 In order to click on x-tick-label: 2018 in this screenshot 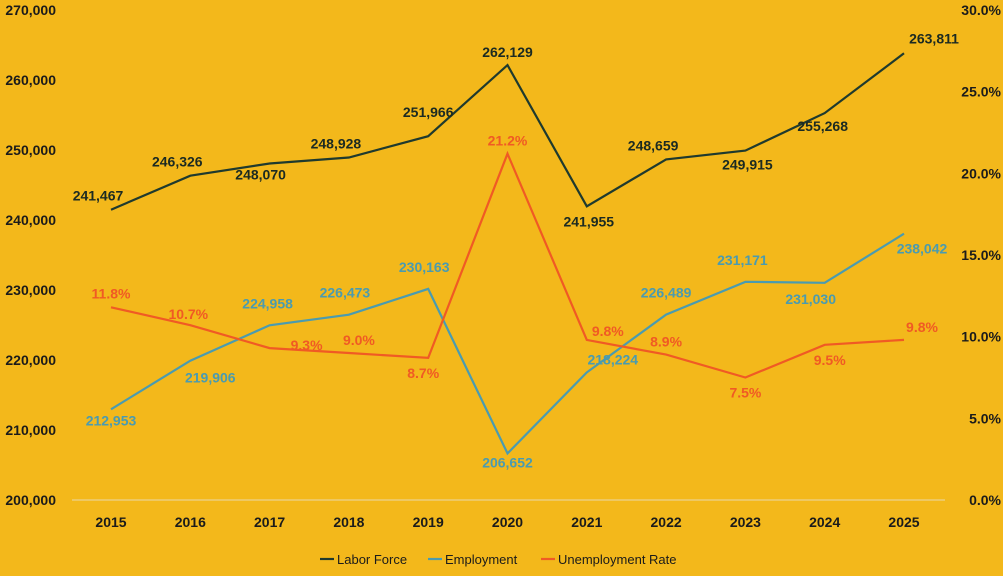, I will do `click(348, 522)`.